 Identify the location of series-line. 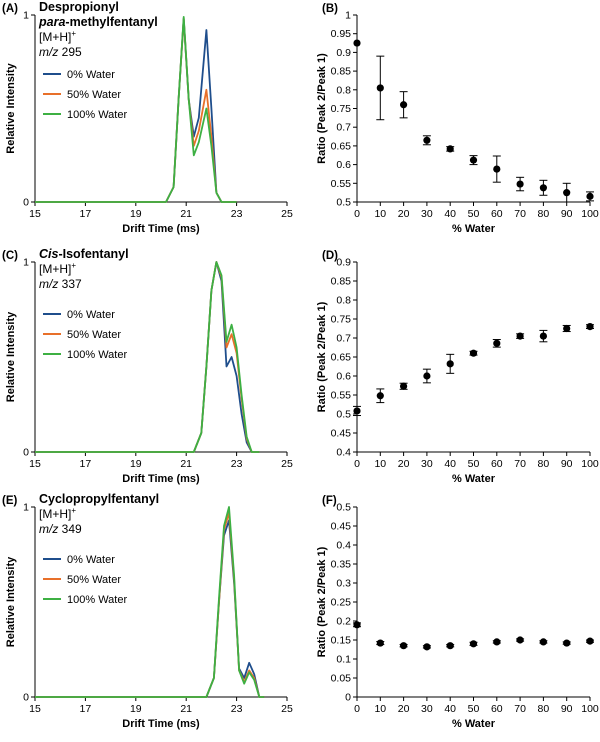
(136, 109).